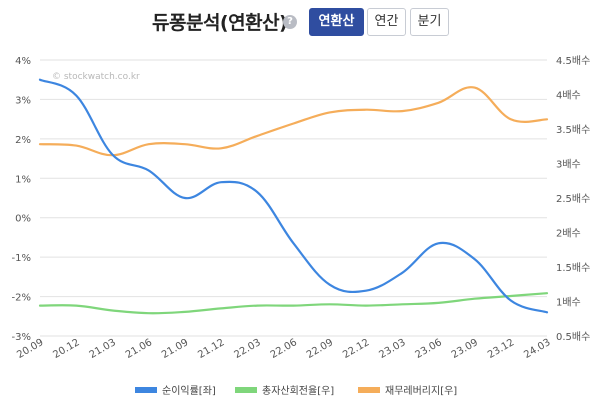  What do you see at coordinates (573, 61) in the screenshot?
I see `right-tick-label: 4.5배수` at bounding box center [573, 61].